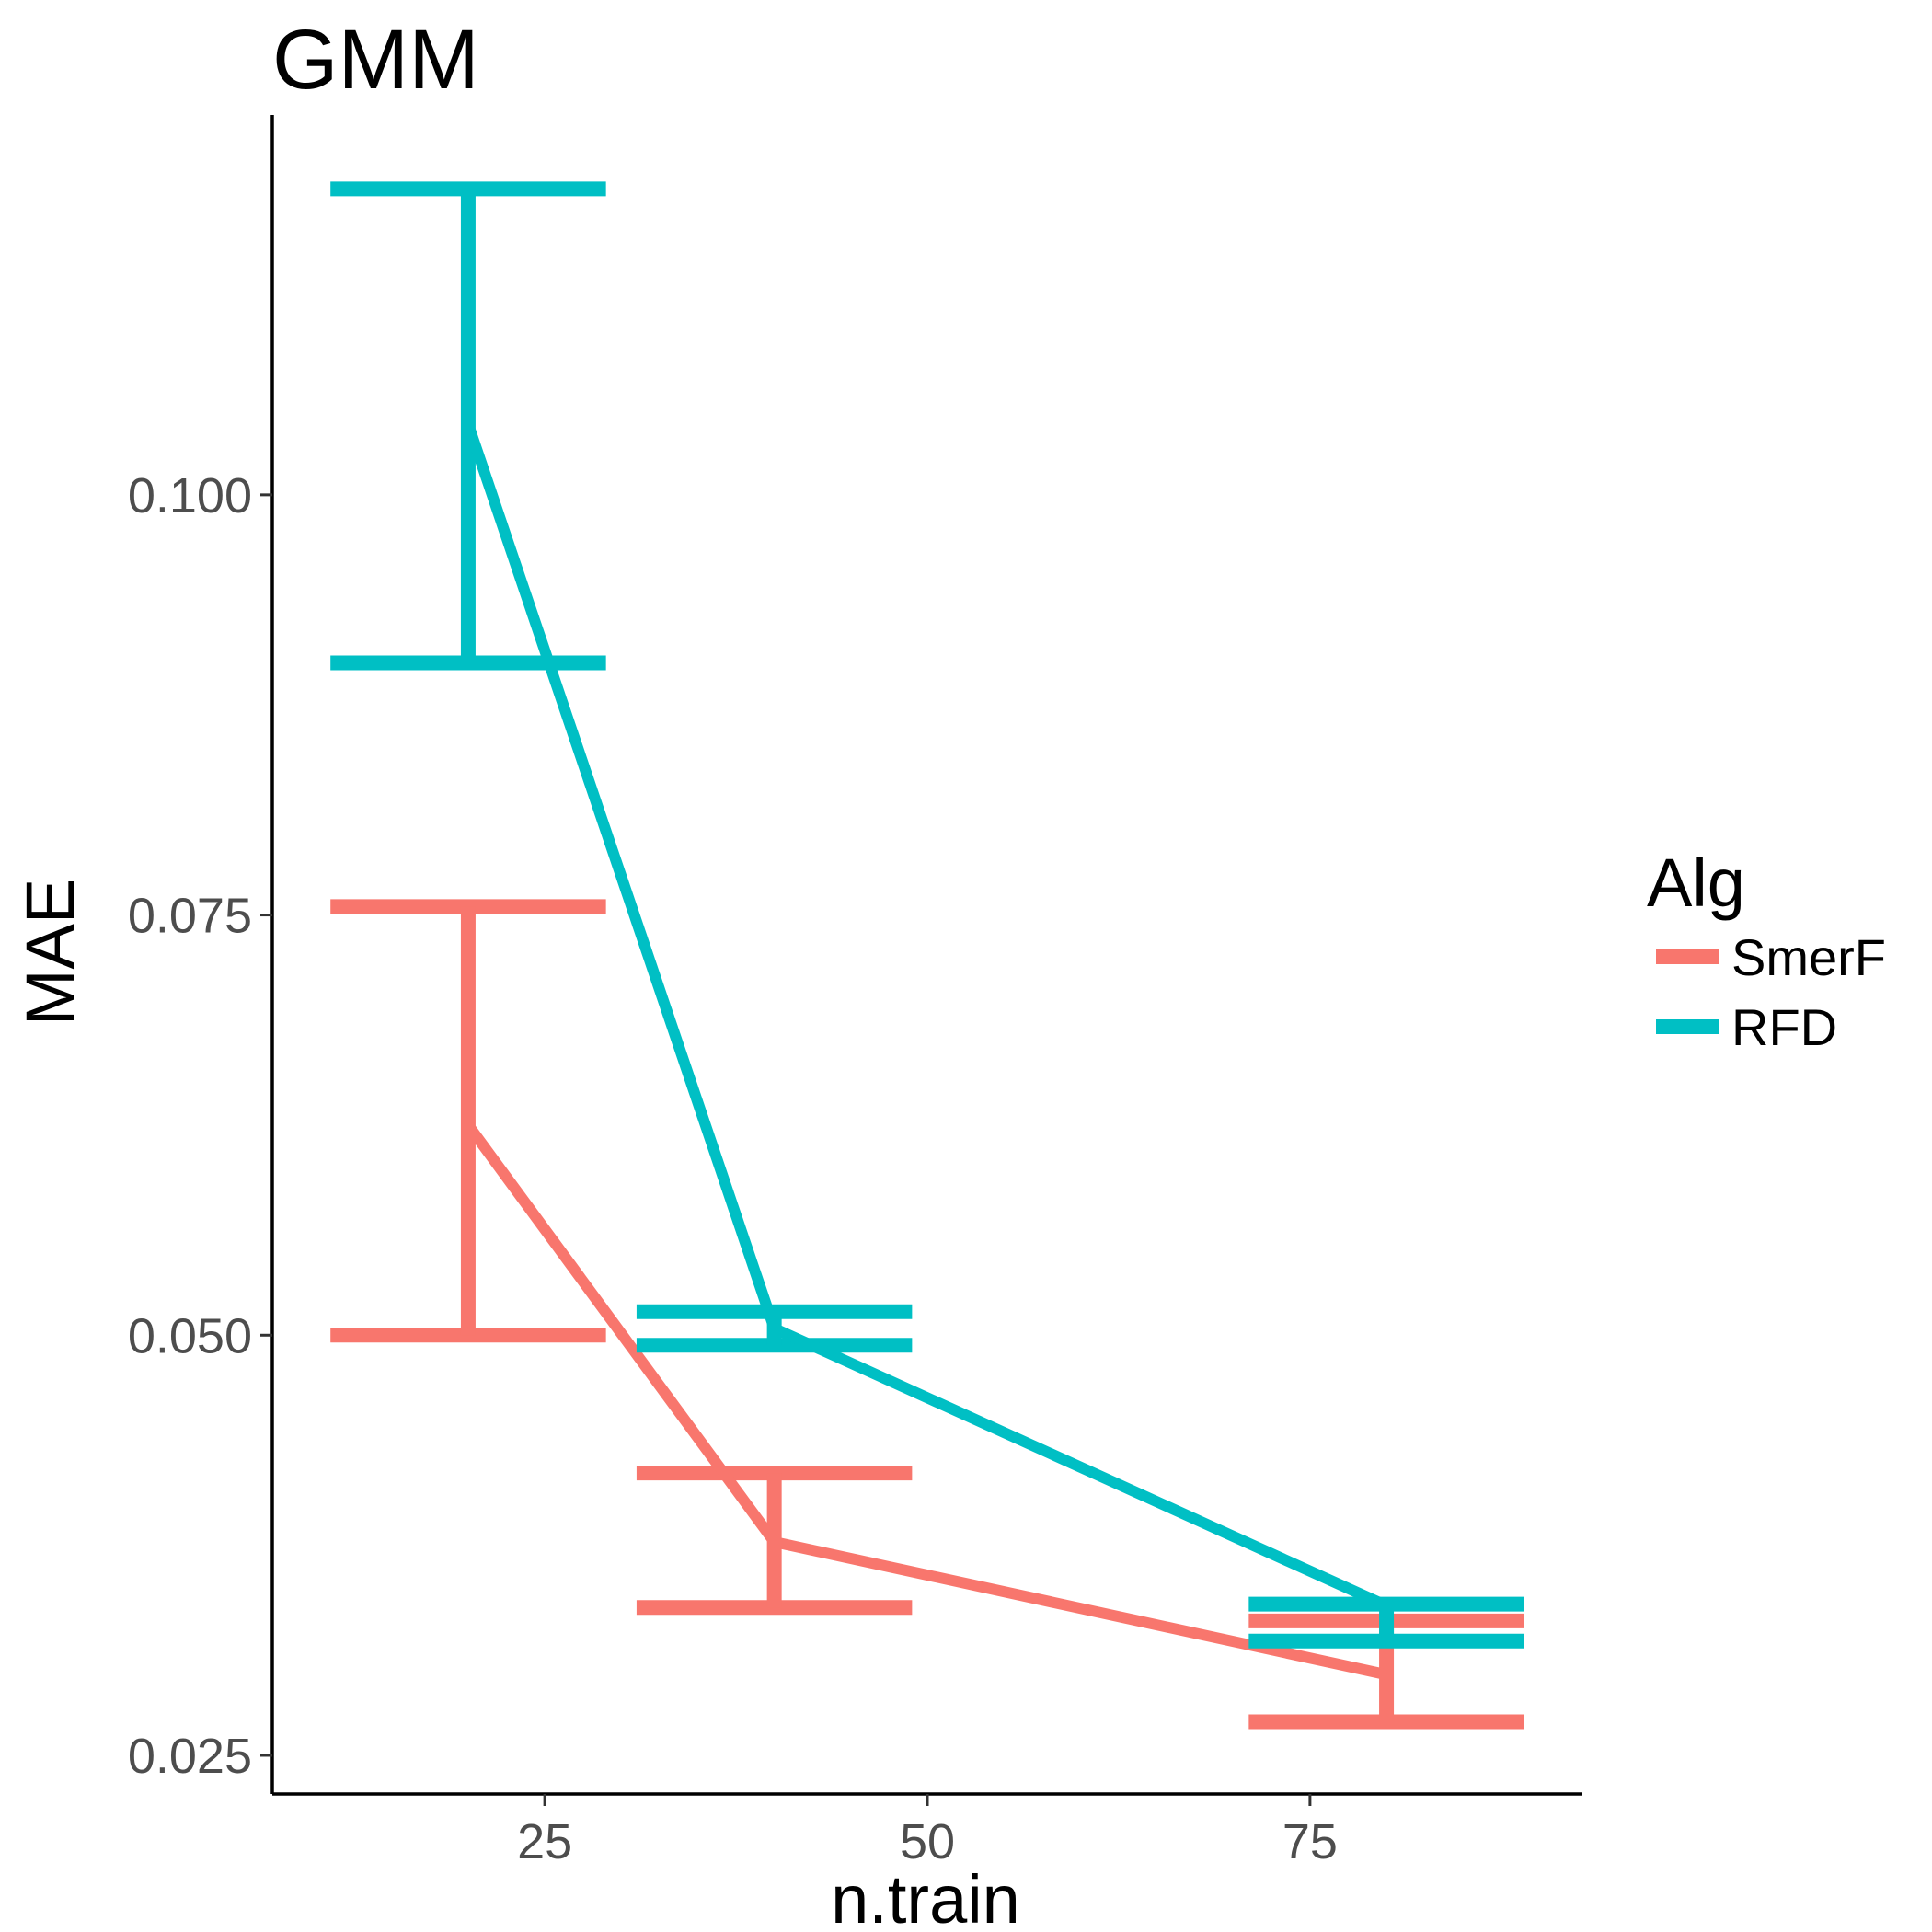  Describe the element at coordinates (375, 60) in the screenshot. I see `chart-title: GMM` at that location.